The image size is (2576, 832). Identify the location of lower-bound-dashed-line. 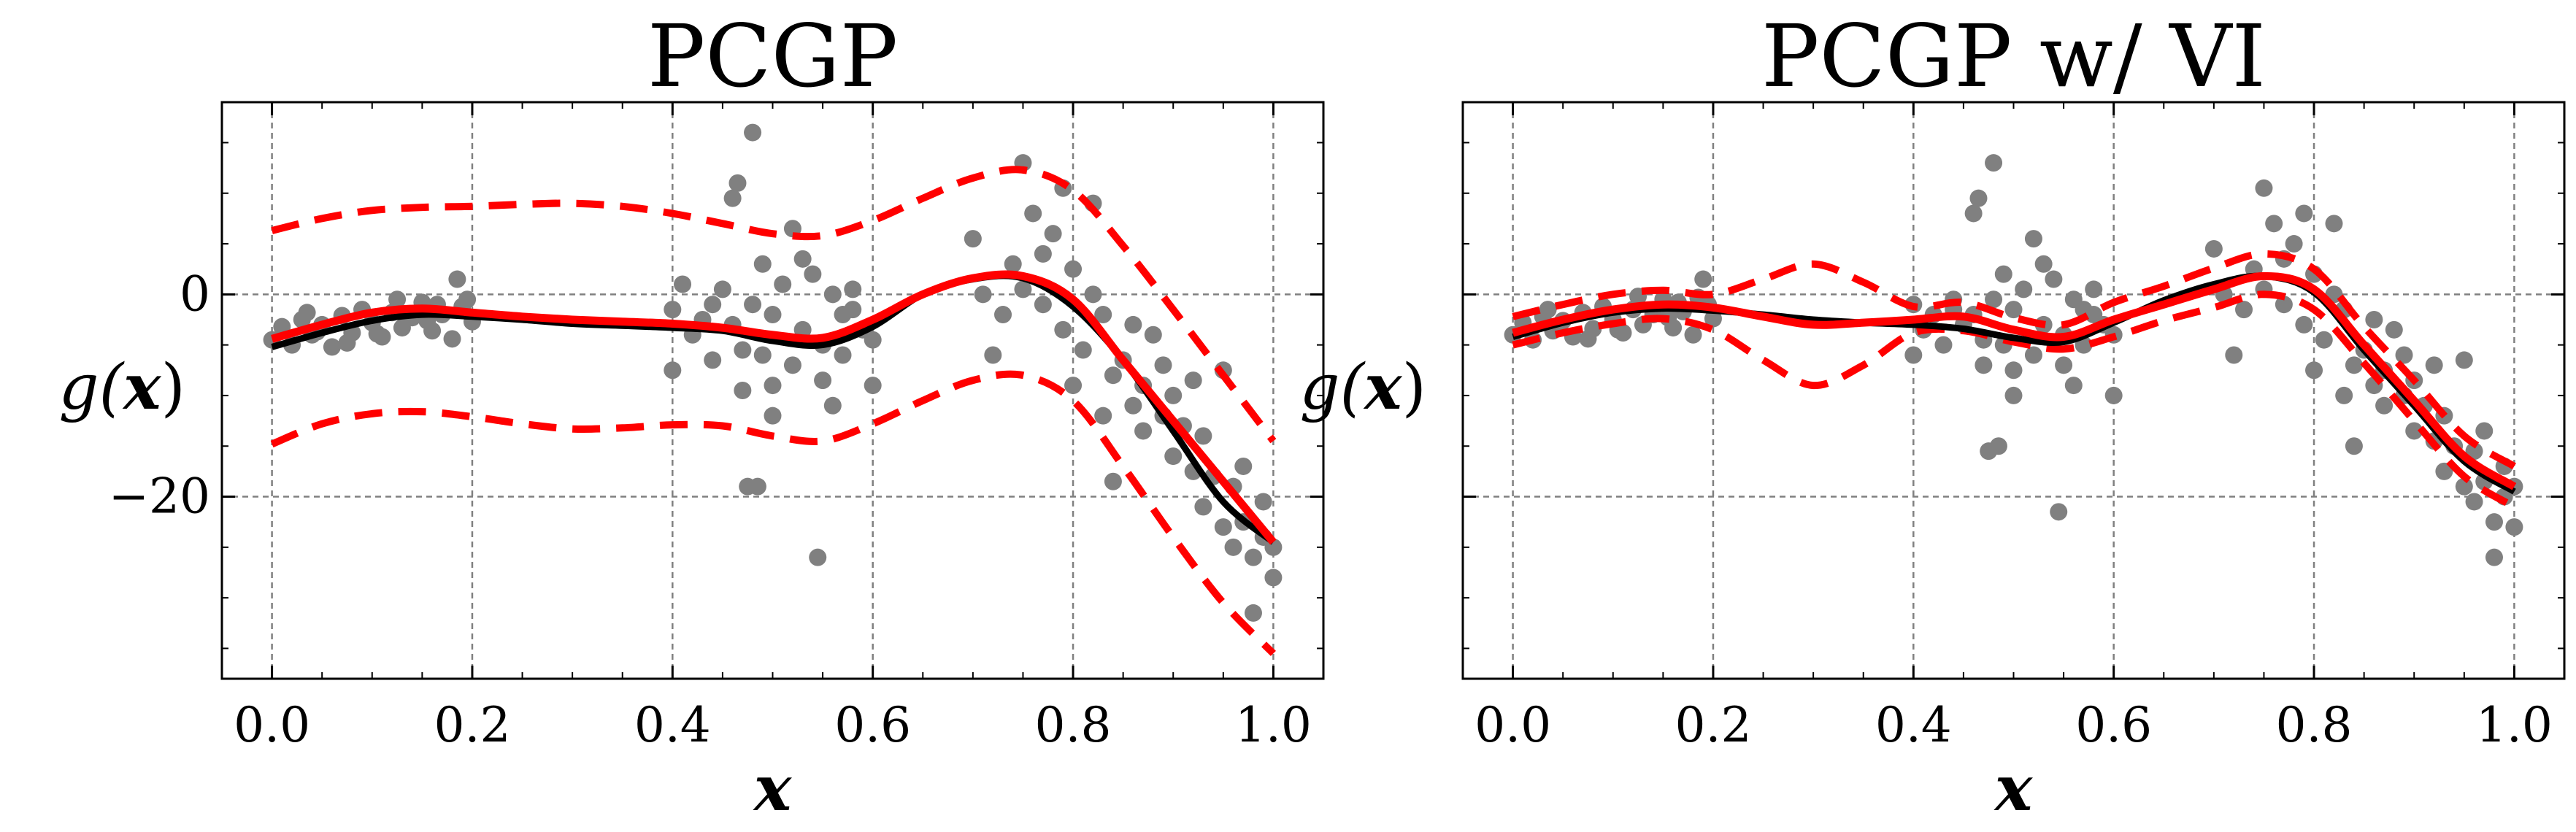
(2014, 400).